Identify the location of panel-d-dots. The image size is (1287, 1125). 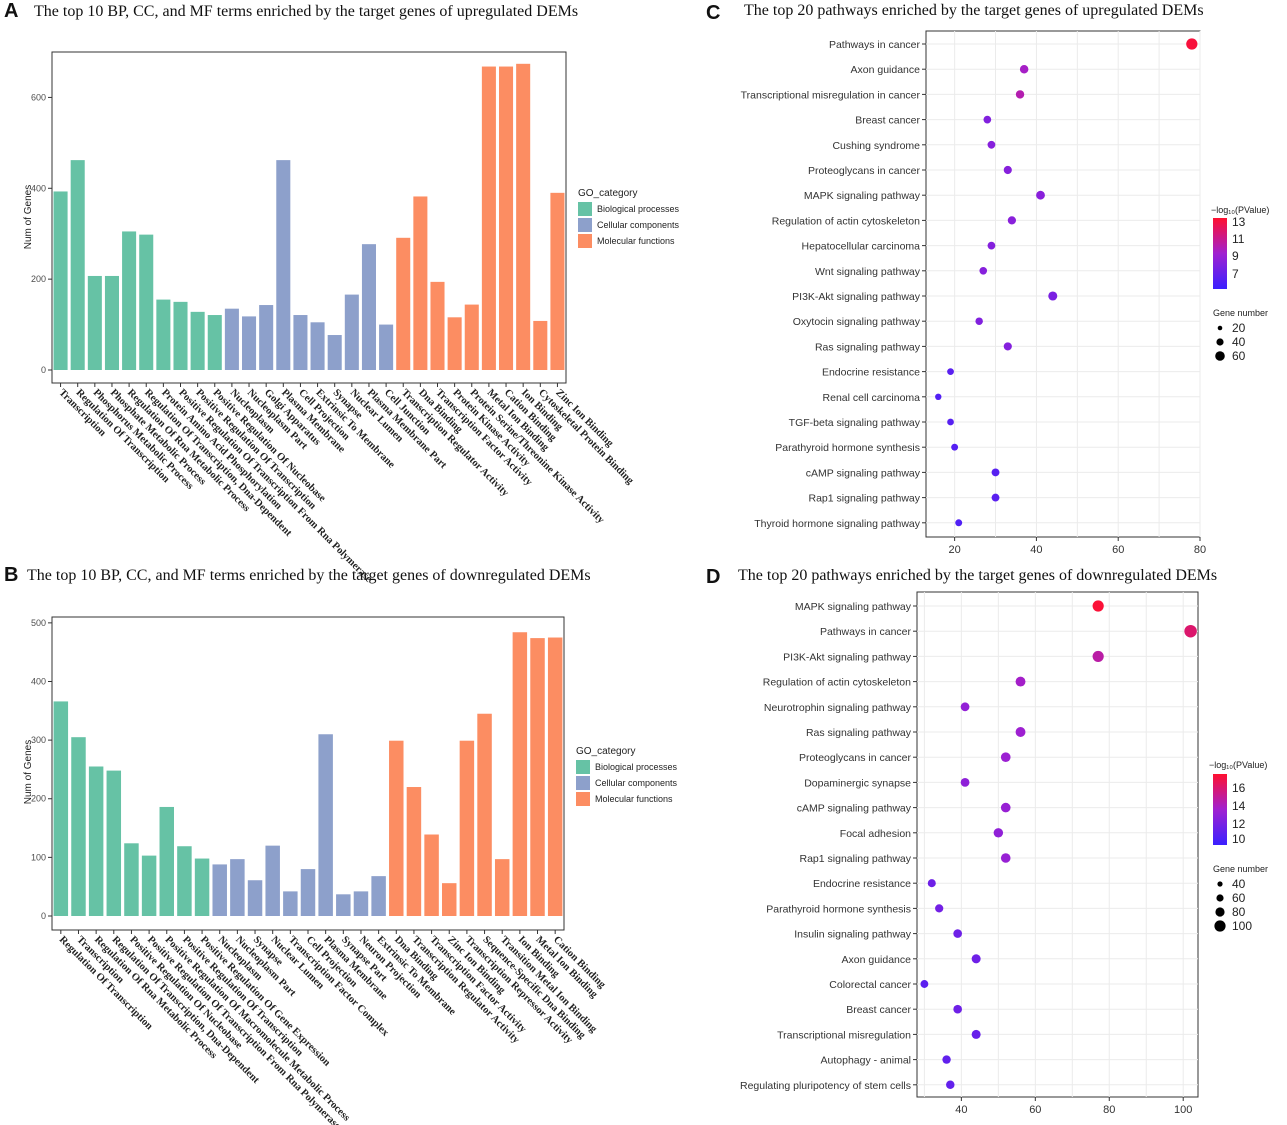
(1058, 845).